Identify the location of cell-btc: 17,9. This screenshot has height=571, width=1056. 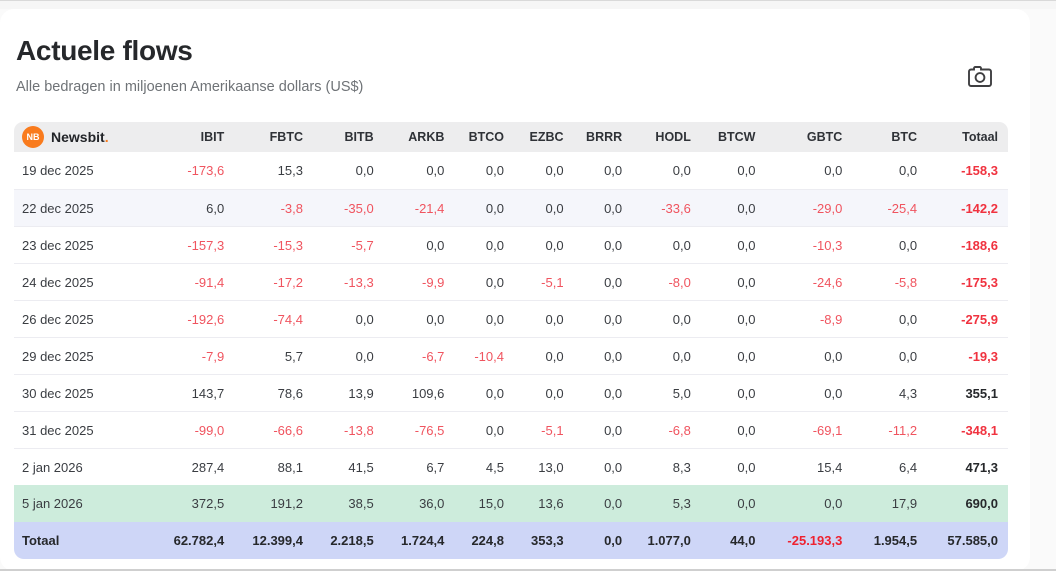
(890, 503).